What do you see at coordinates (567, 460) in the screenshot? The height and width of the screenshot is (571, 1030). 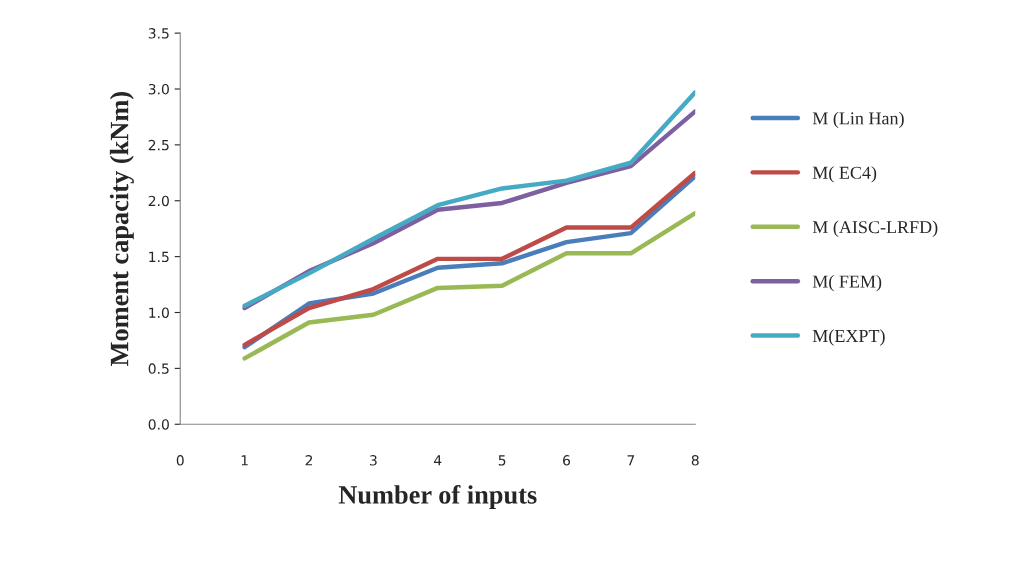 I see `x-tick-label: 6` at bounding box center [567, 460].